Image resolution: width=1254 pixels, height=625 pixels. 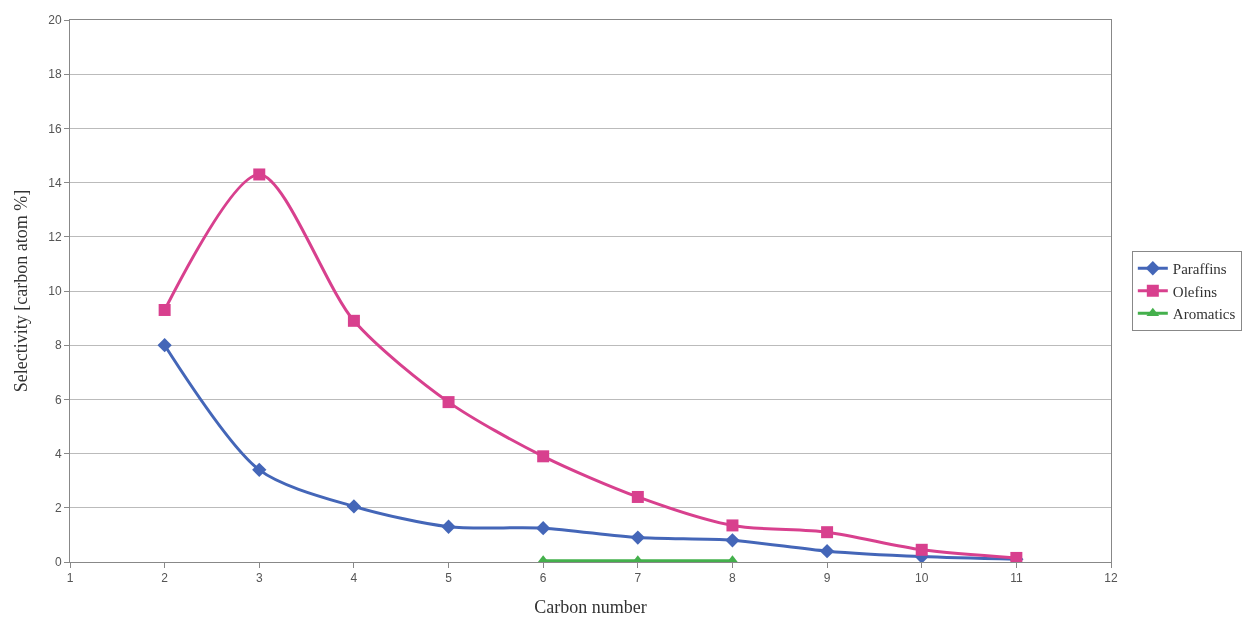 What do you see at coordinates (58, 399) in the screenshot?
I see `y-tick-label: 6` at bounding box center [58, 399].